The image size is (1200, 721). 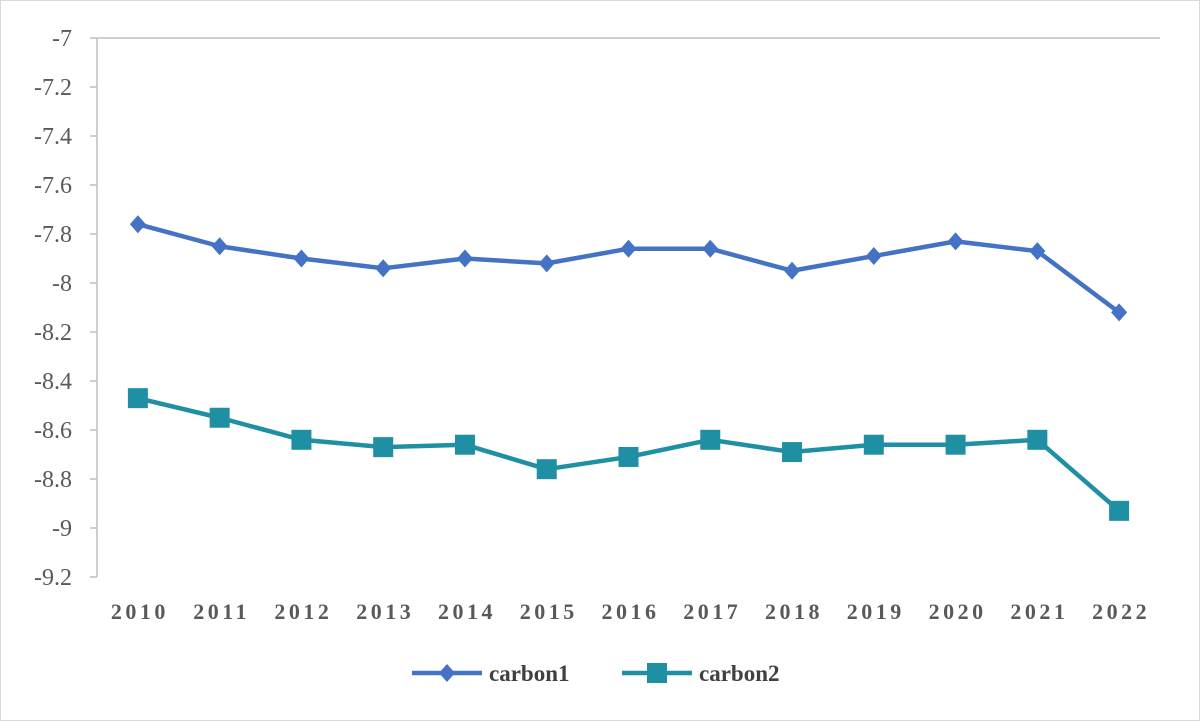 I want to click on series-carbon1, so click(x=628, y=268).